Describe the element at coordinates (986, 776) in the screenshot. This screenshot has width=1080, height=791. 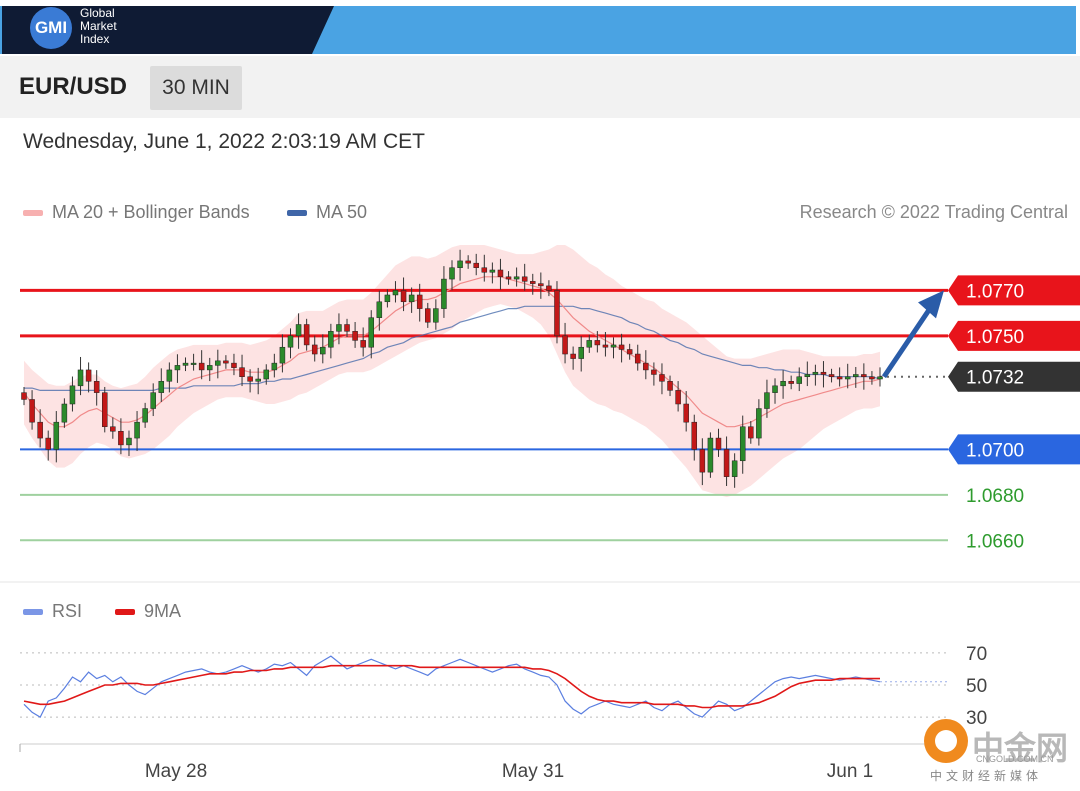
I see `watermark-sub2: 中文财经新媒体` at that location.